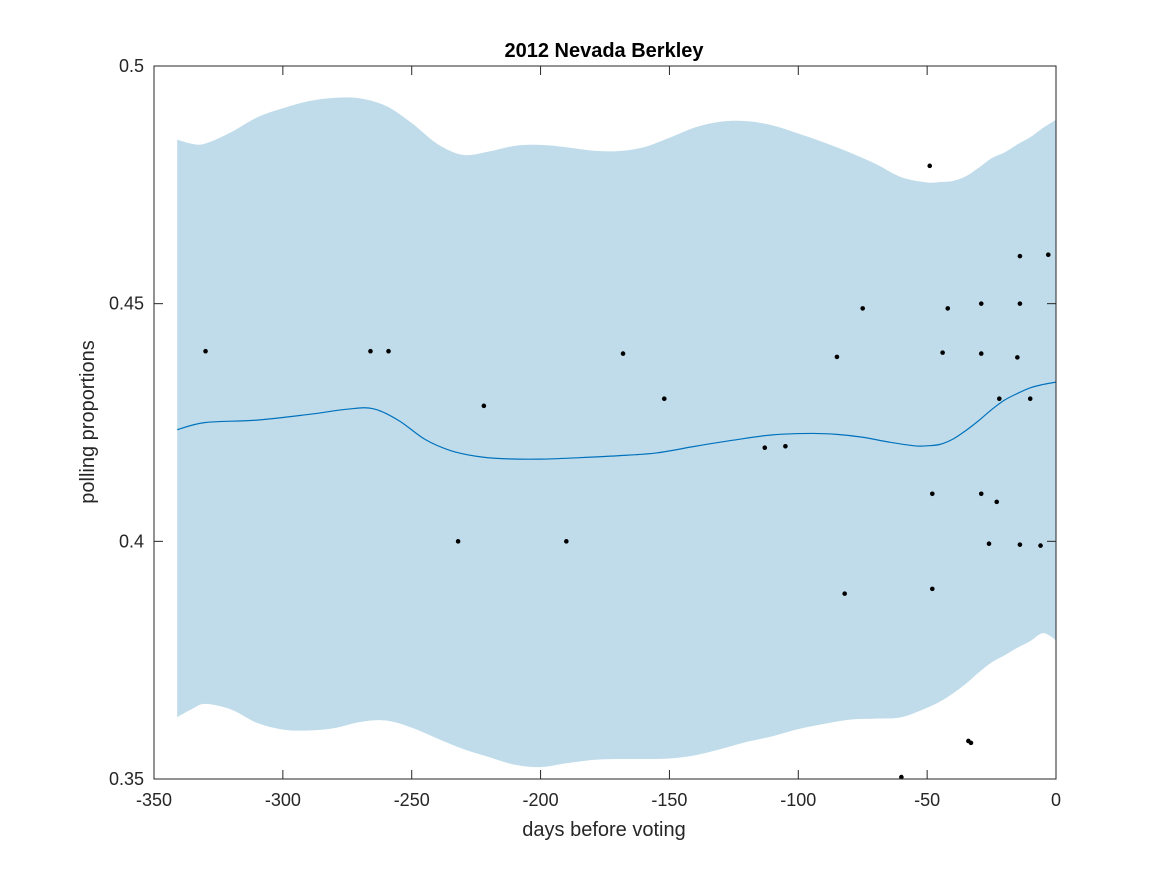 This screenshot has width=1167, height=875. I want to click on y-tick-label: 0.4, so click(131, 541).